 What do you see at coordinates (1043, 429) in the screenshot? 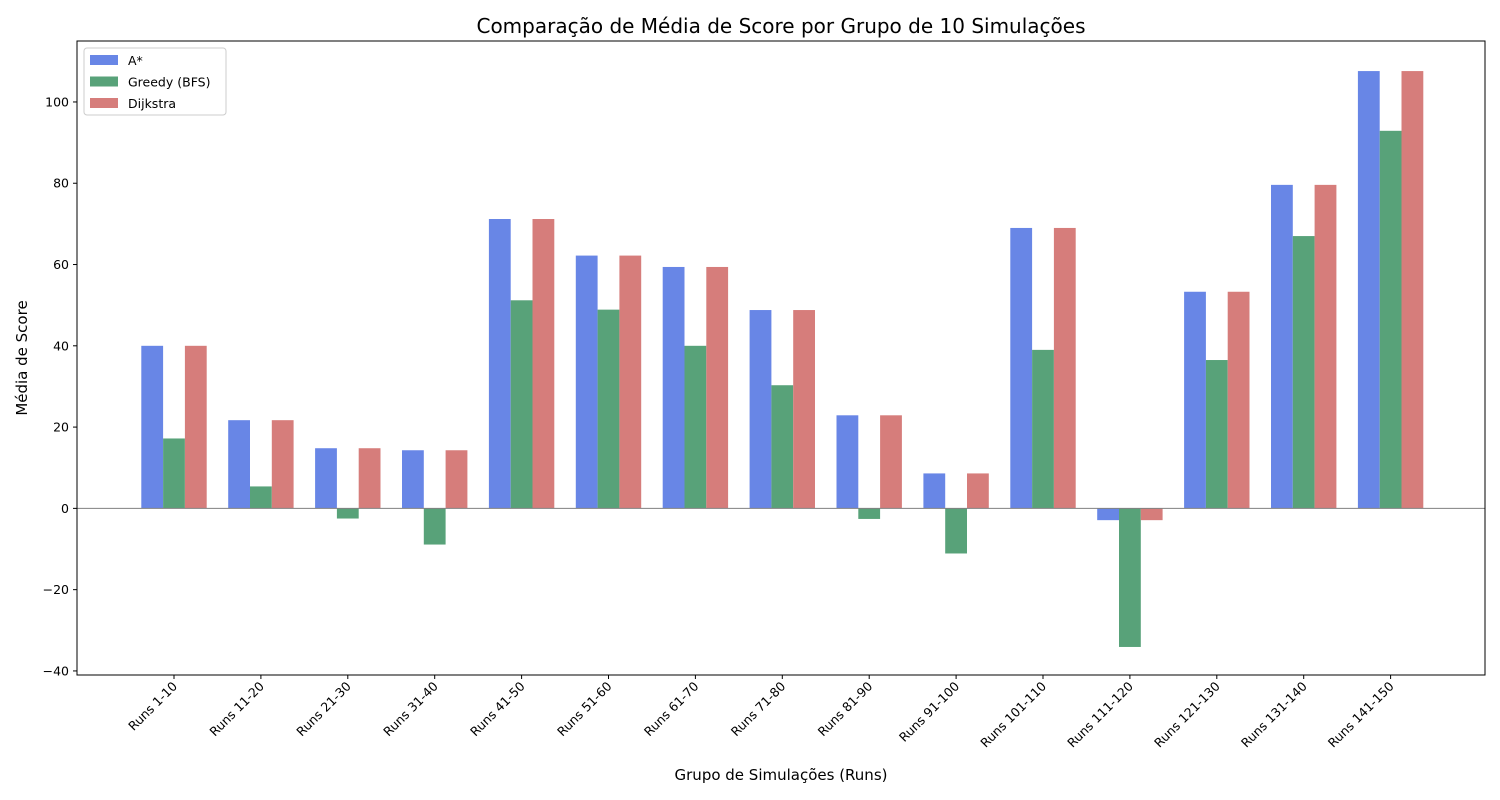
I see `bar-greedy-bfs--11` at bounding box center [1043, 429].